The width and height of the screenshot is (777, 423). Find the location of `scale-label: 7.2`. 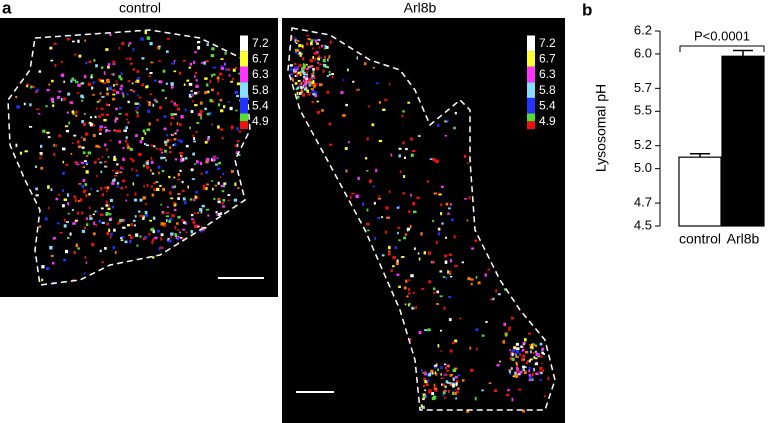

scale-label: 7.2 is located at coordinates (547, 43).